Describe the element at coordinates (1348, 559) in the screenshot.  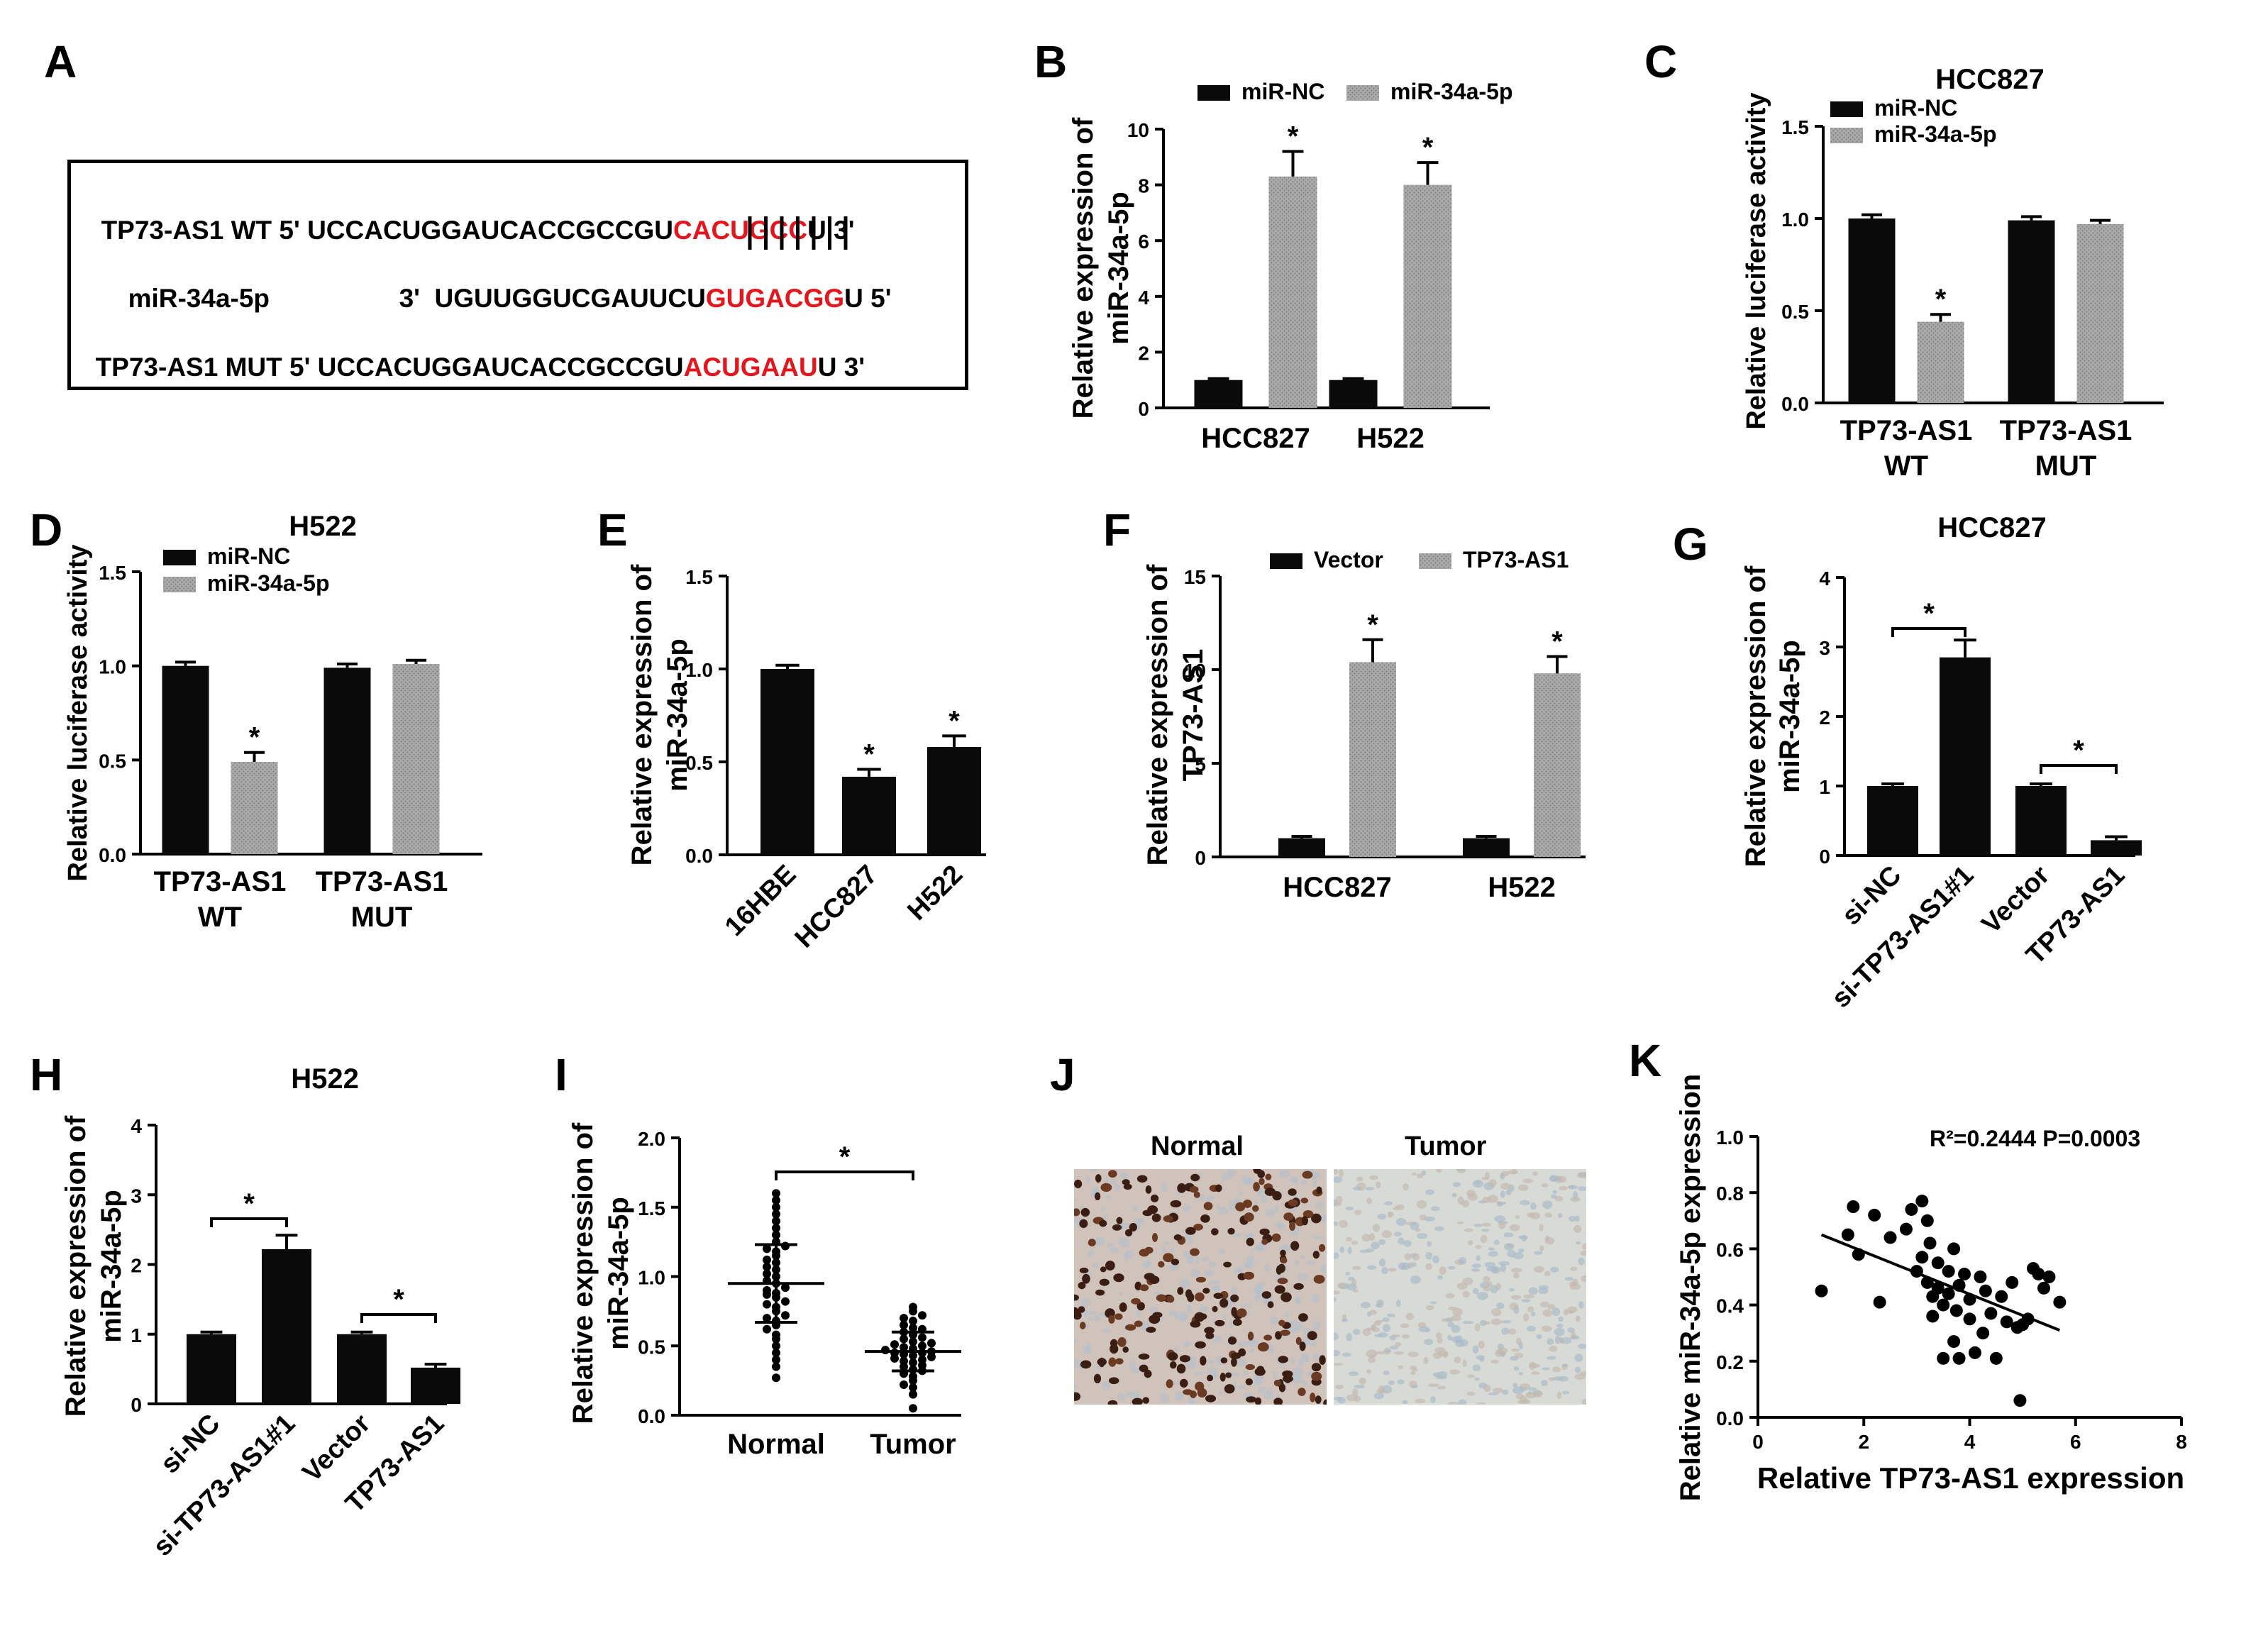
I see `legend-label: Vector` at that location.